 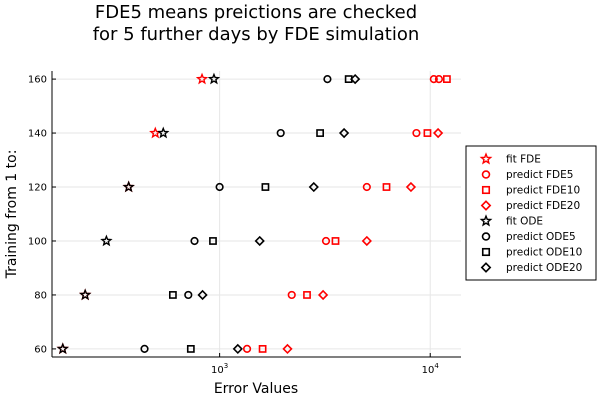 I want to click on legend-item-fit-ode: fit ODE, so click(x=511, y=221).